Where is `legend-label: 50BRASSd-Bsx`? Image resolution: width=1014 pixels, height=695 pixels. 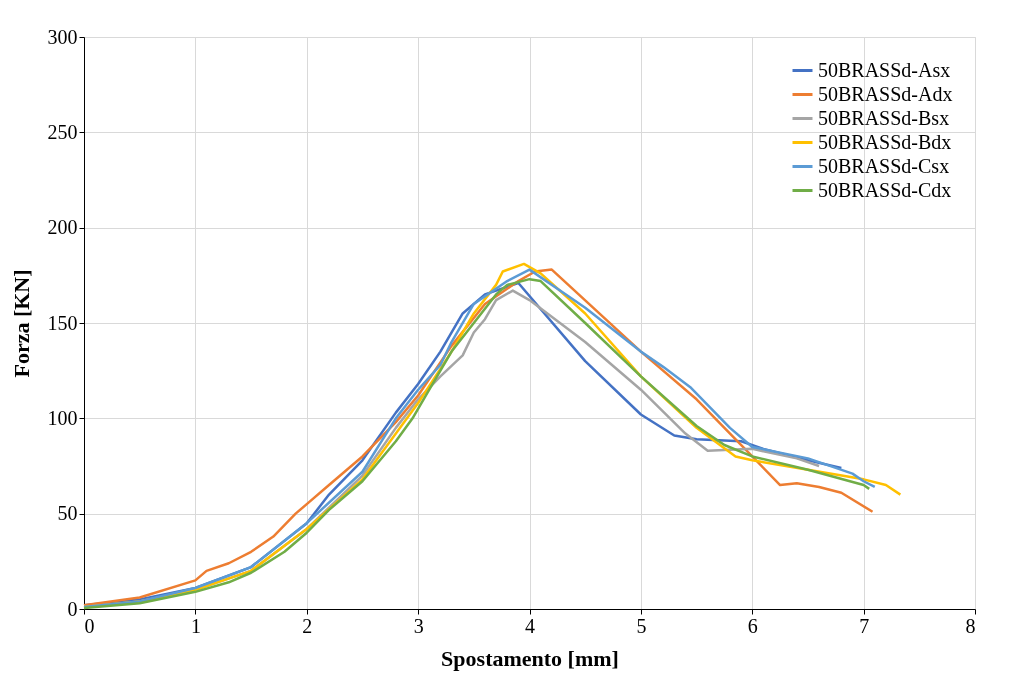
legend-label: 50BRASSd-Bsx is located at coordinates (884, 117).